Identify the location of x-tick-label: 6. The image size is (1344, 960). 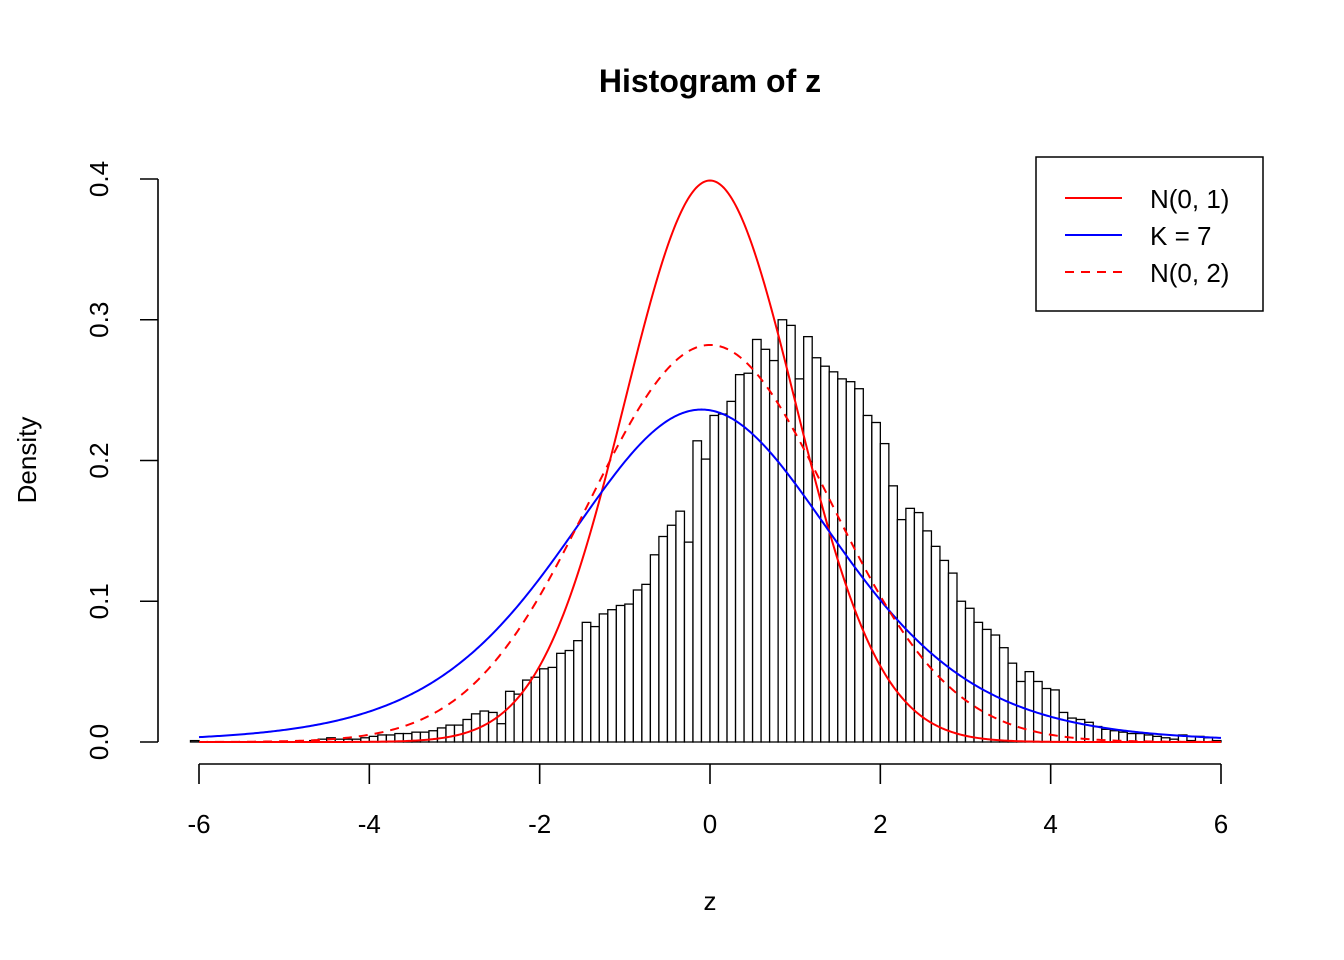
(1221, 824).